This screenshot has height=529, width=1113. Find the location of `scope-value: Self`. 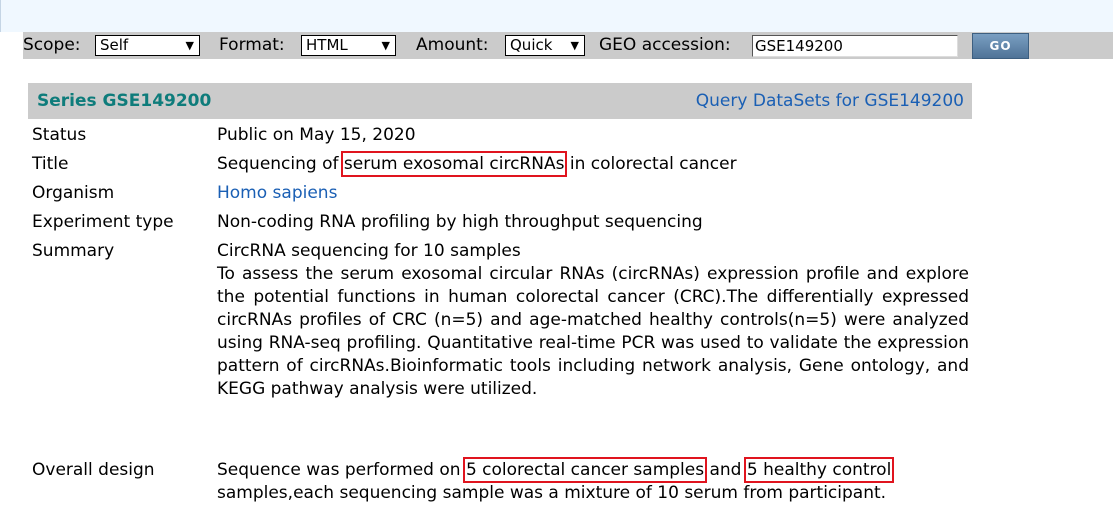

scope-value: Self is located at coordinates (114, 45).